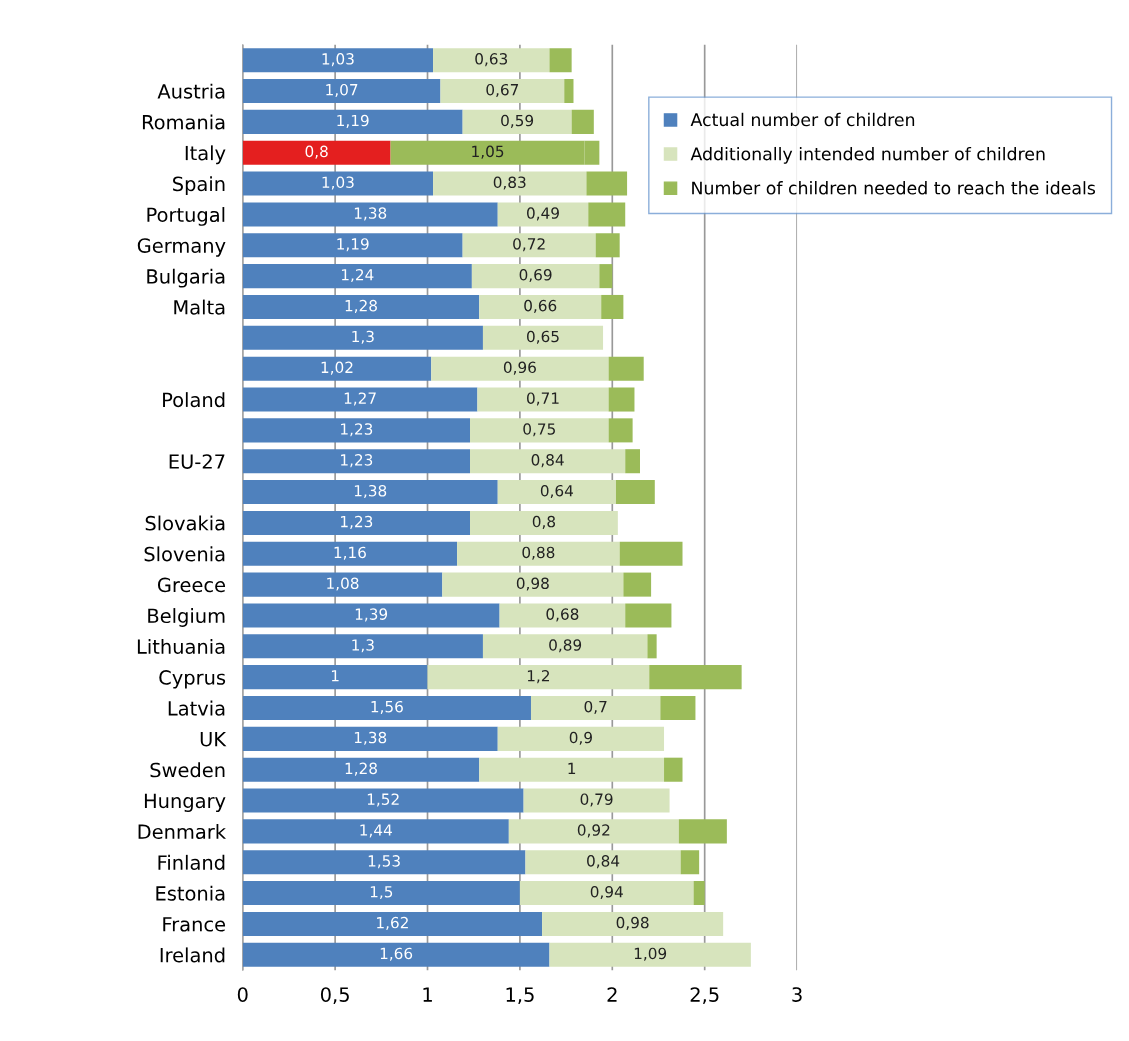  What do you see at coordinates (557, 491) in the screenshot?
I see `data-label: 0,64` at bounding box center [557, 491].